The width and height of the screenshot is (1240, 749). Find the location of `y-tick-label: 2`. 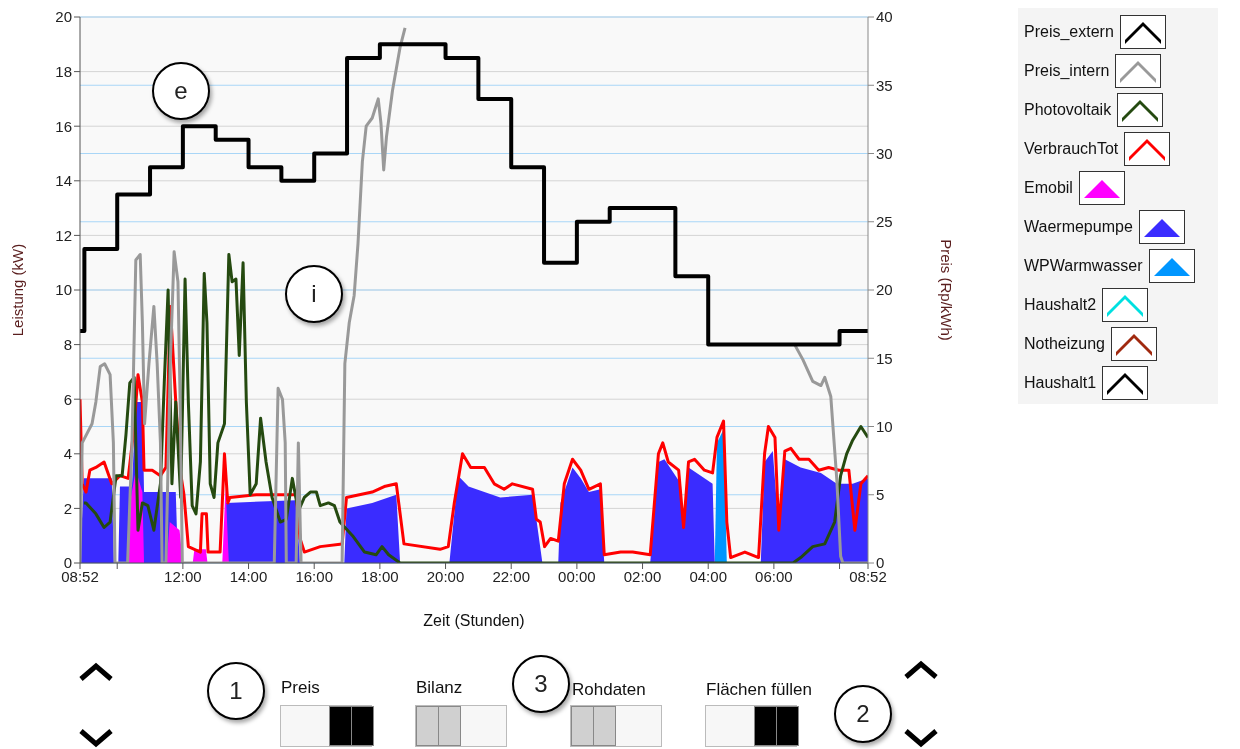

y-tick-label: 2 is located at coordinates (67, 508).